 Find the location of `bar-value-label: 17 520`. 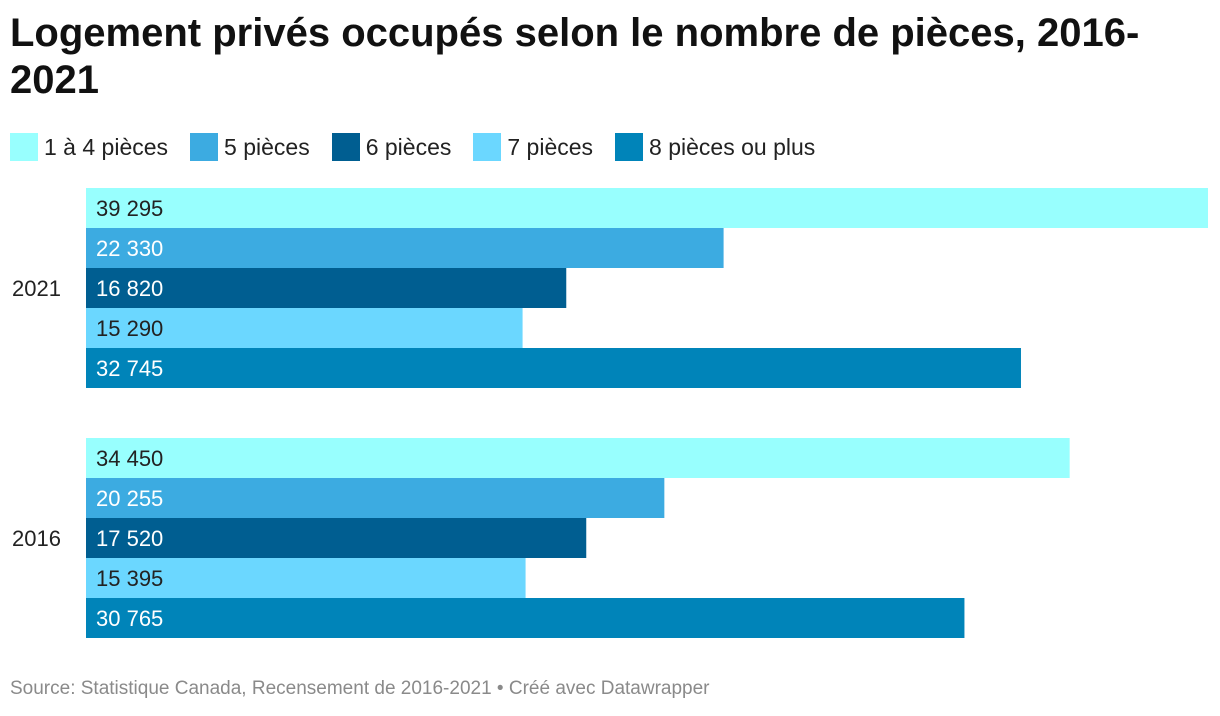

bar-value-label: 17 520 is located at coordinates (129, 538).